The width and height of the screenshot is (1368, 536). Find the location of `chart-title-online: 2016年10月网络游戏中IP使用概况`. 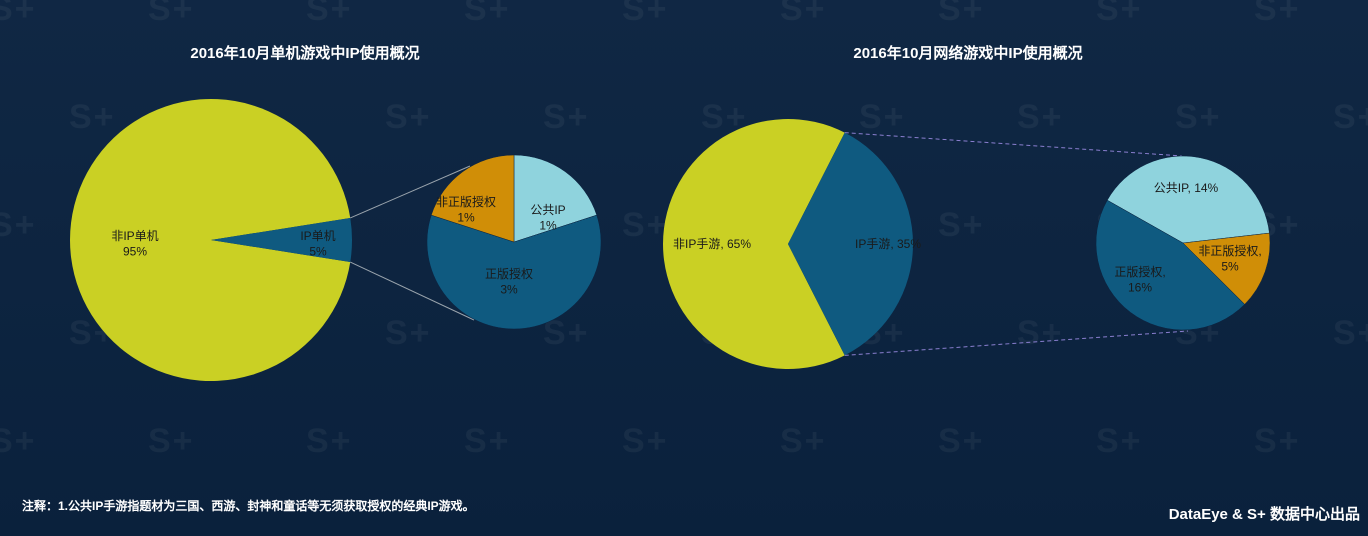

chart-title-online: 2016年10月网络游戏中IP使用概况 is located at coordinates (968, 53).